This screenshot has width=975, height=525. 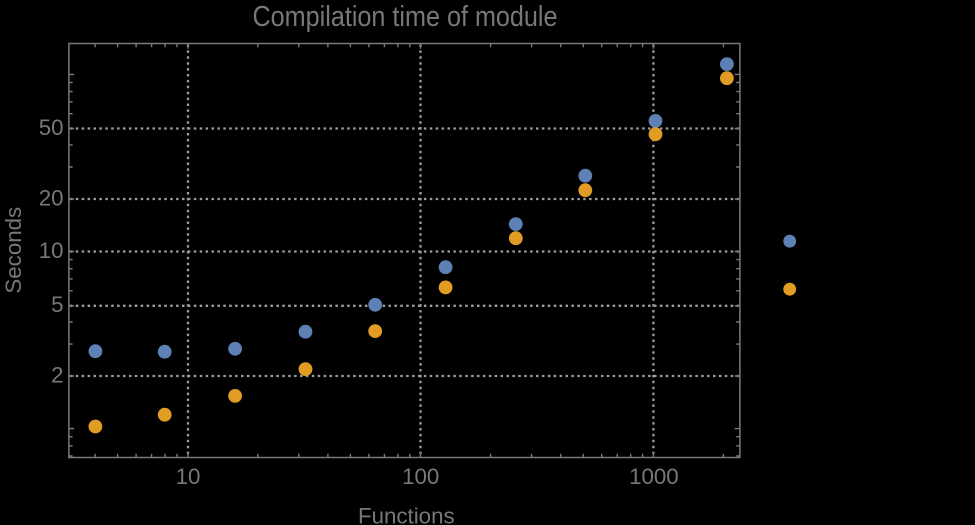 I want to click on svg-text: Compilation time of module, so click(x=405, y=17).